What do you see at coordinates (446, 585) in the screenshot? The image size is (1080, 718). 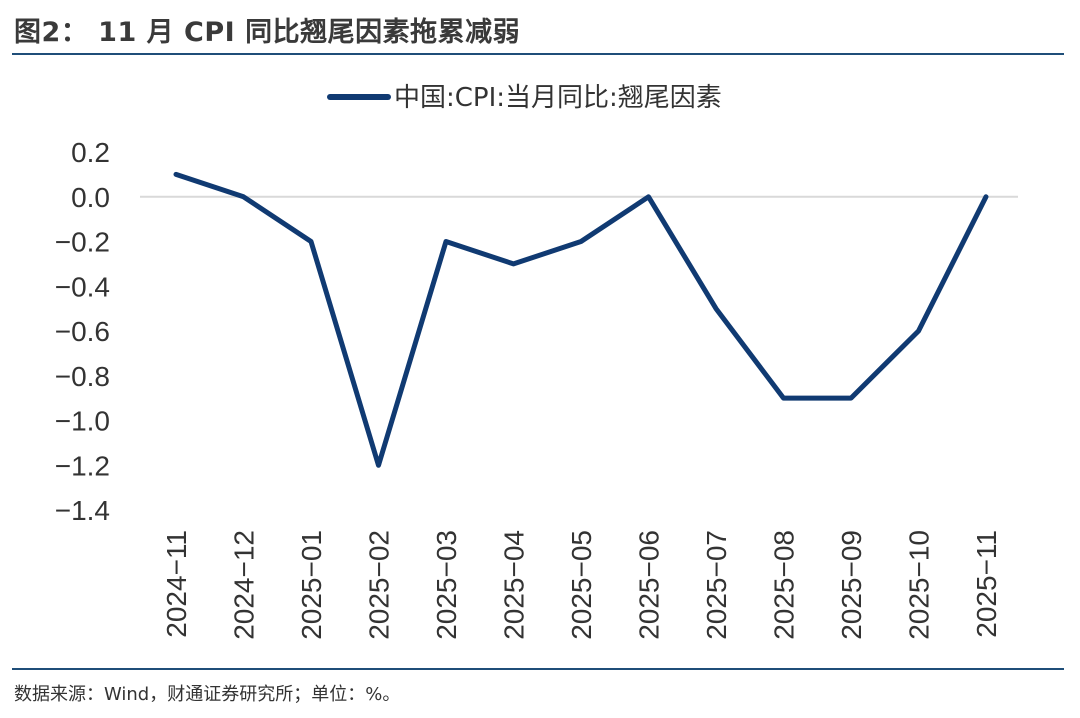 I see `x-tick-label: 2025−03` at bounding box center [446, 585].